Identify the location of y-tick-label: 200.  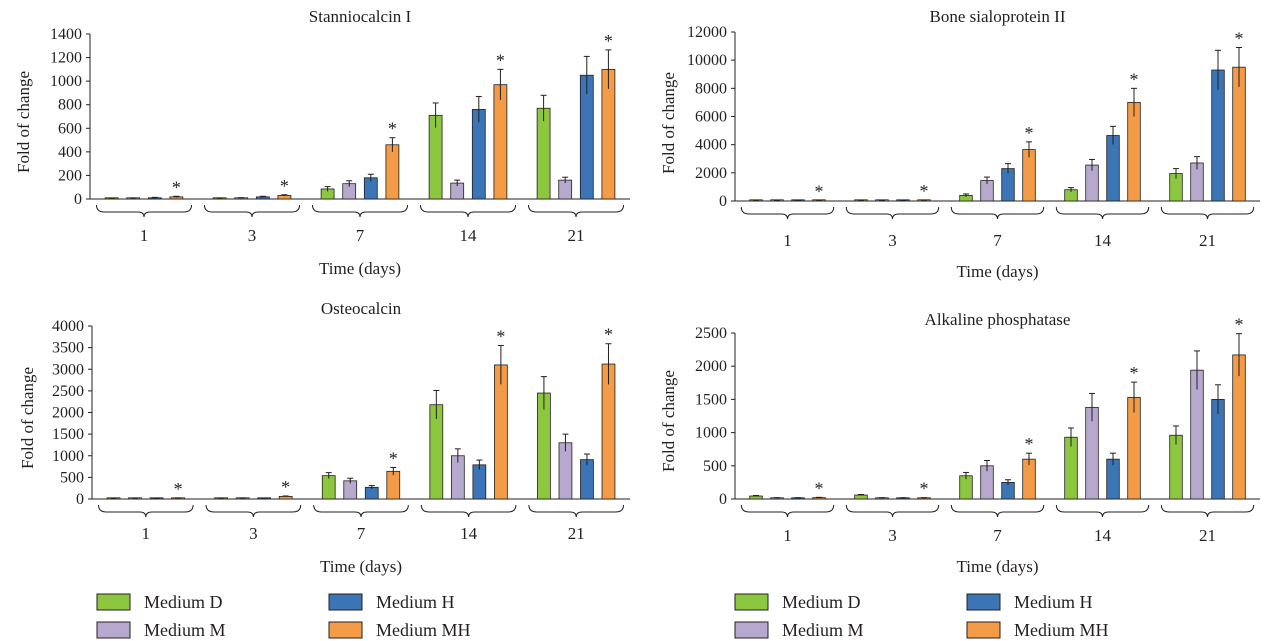
(70, 175).